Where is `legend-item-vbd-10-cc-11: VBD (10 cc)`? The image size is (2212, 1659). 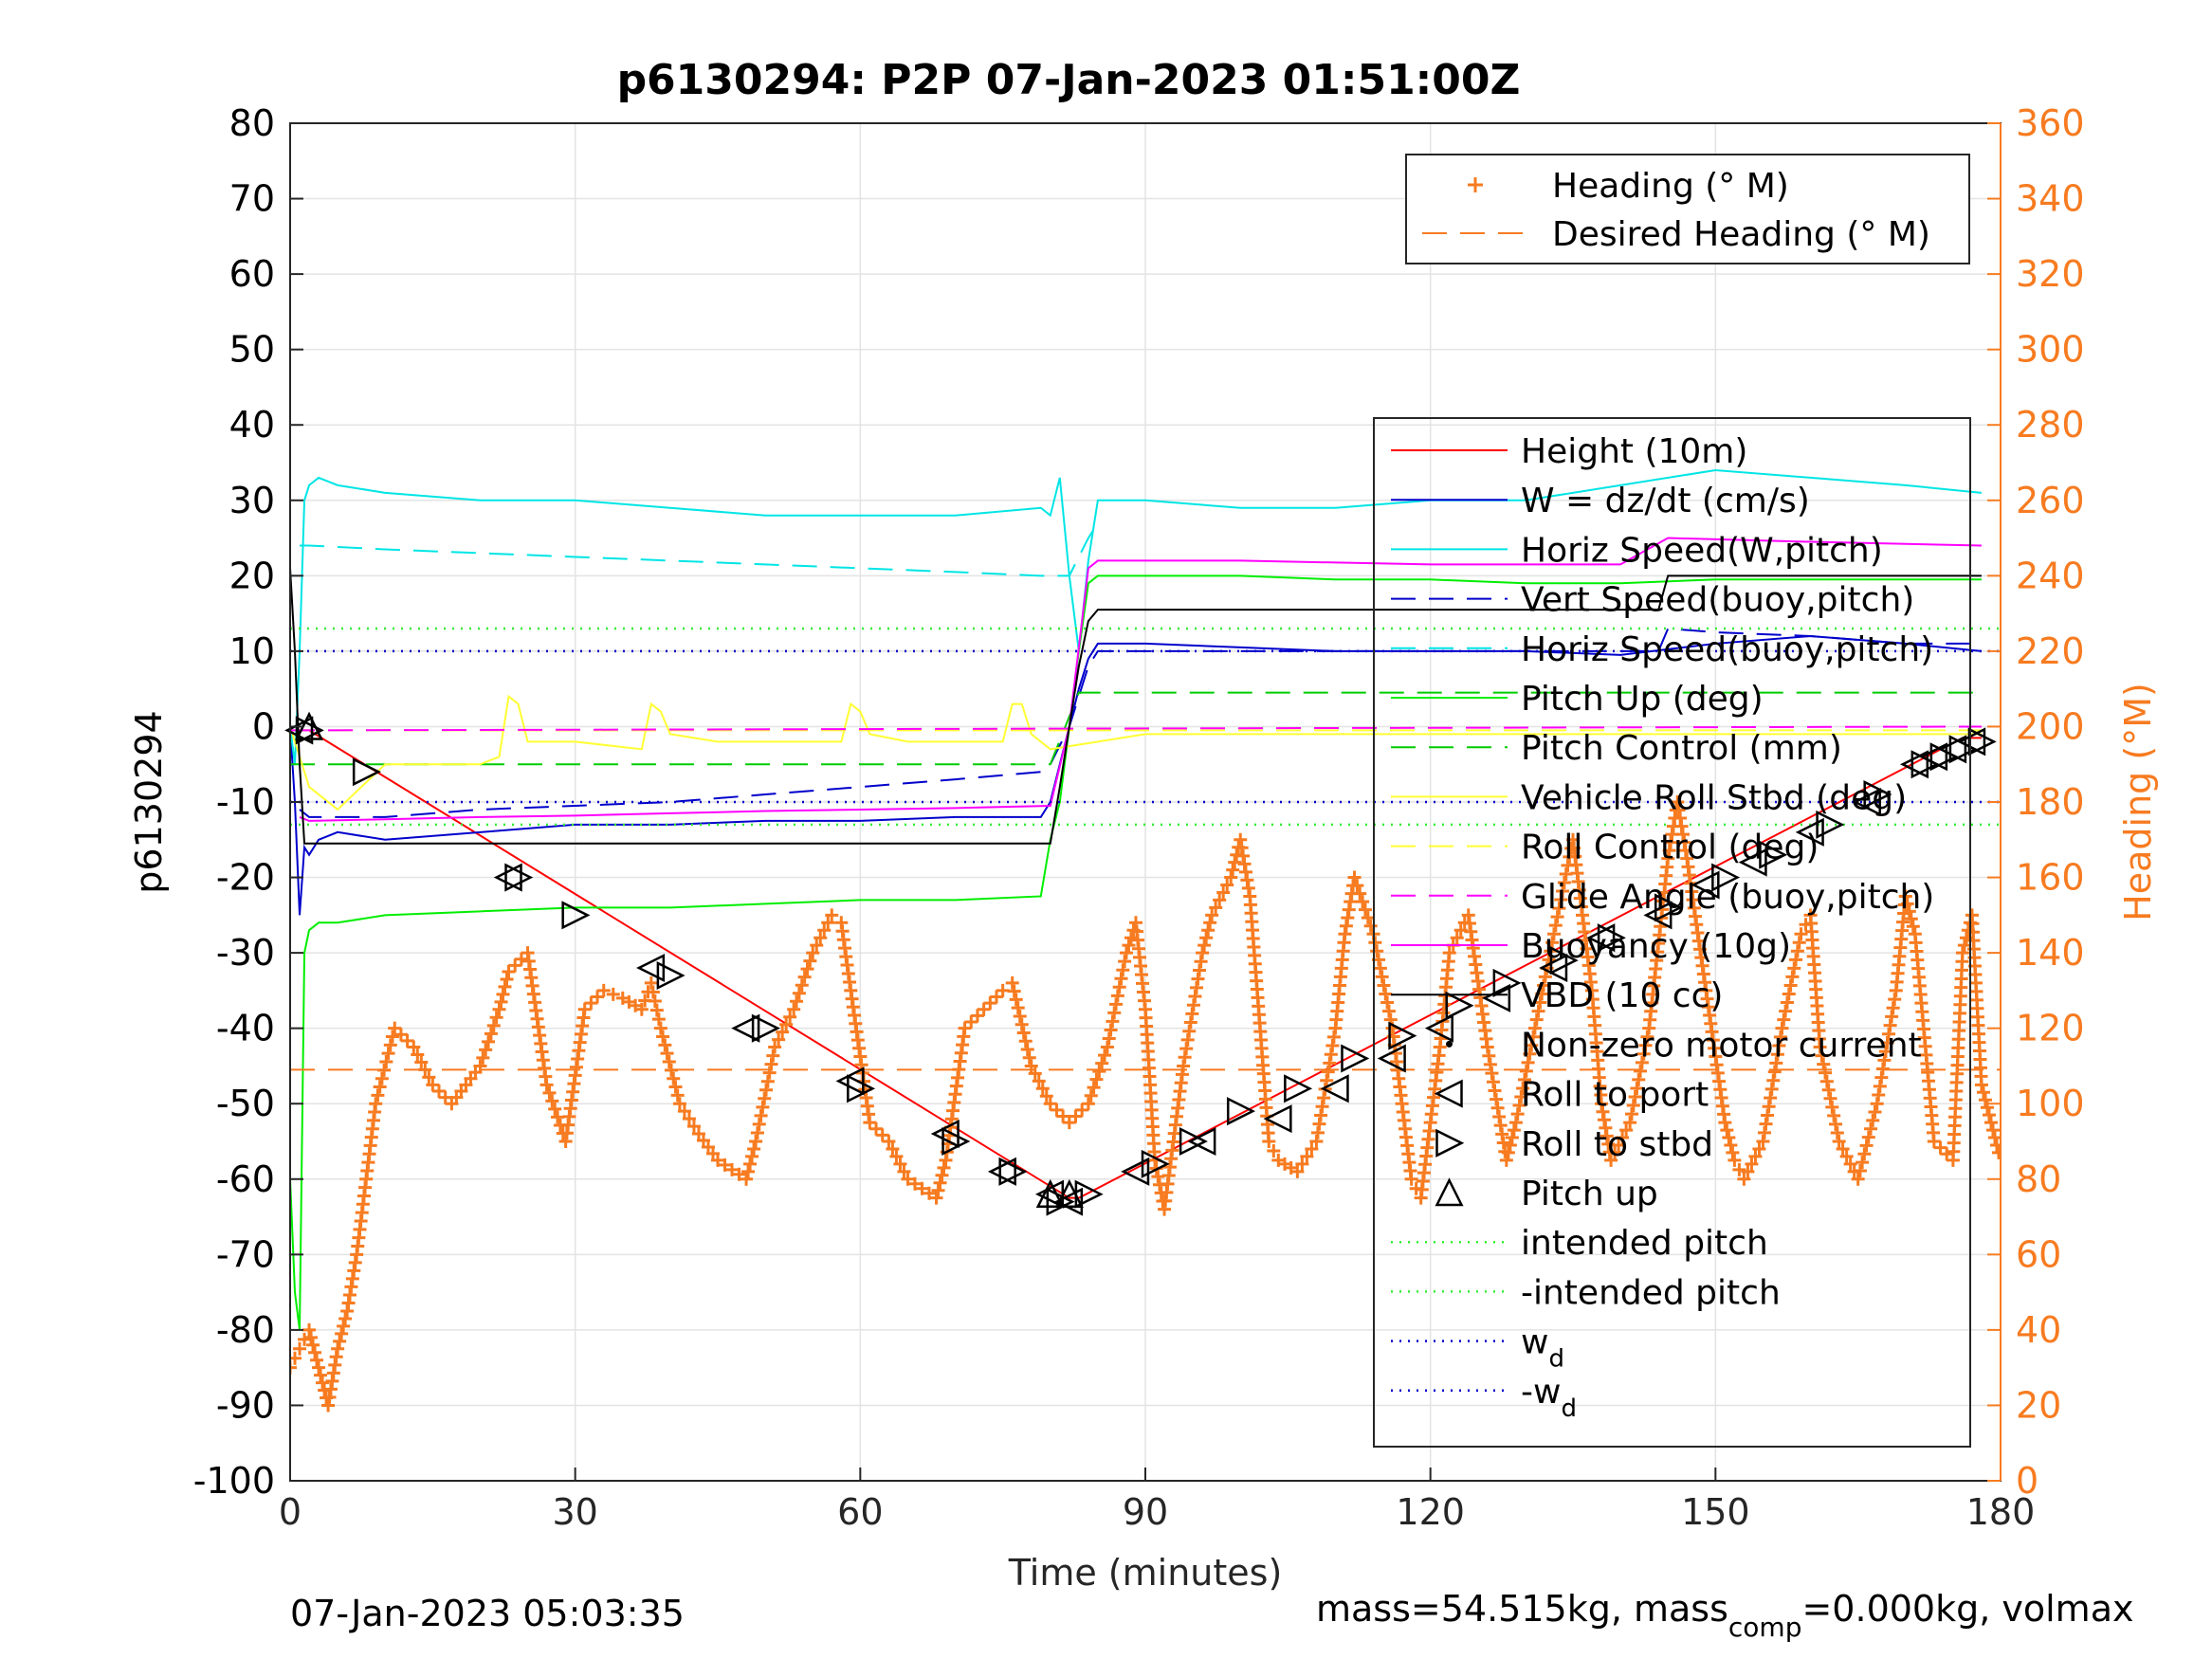 legend-item-vbd-10-cc-11: VBD (10 cc) is located at coordinates (1557, 995).